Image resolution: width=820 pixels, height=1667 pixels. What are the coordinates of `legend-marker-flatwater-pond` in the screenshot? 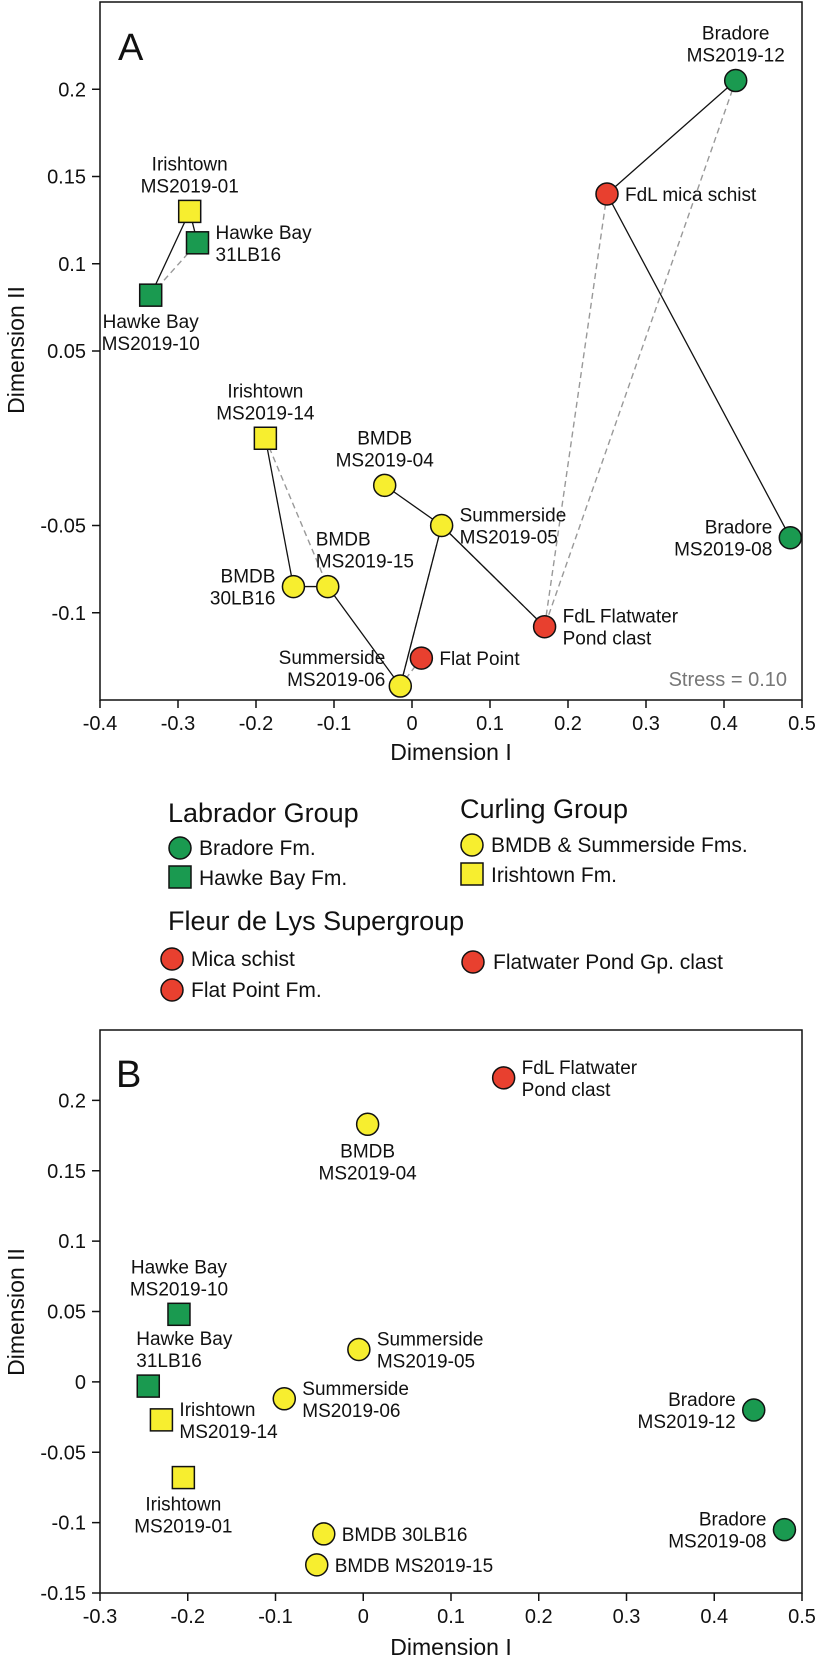 It's located at (473, 962).